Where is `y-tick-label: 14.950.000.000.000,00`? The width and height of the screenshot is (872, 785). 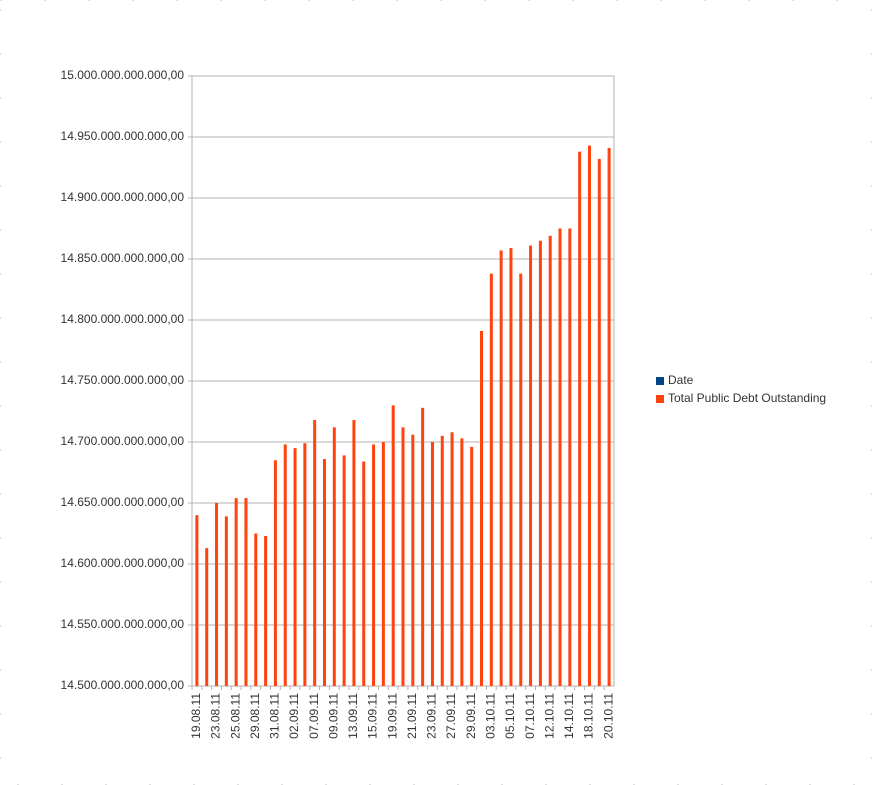
y-tick-label: 14.950.000.000.000,00 is located at coordinates (123, 136).